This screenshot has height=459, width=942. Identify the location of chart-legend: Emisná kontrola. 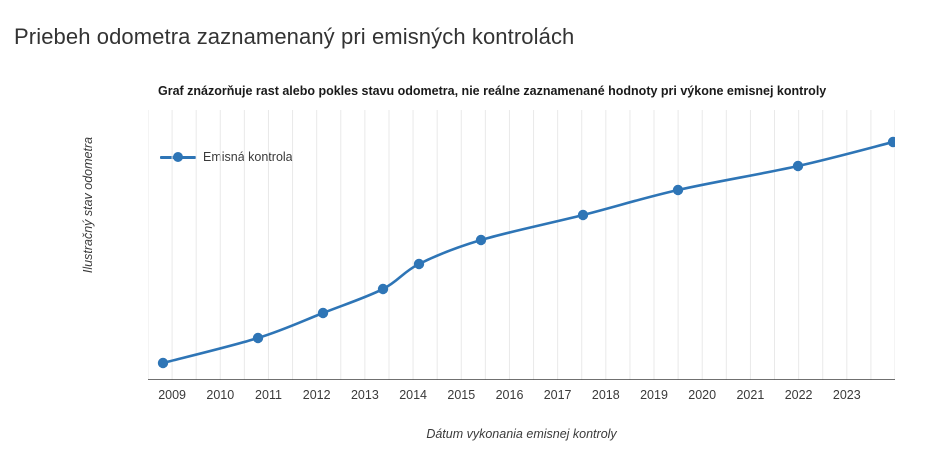
(226, 157).